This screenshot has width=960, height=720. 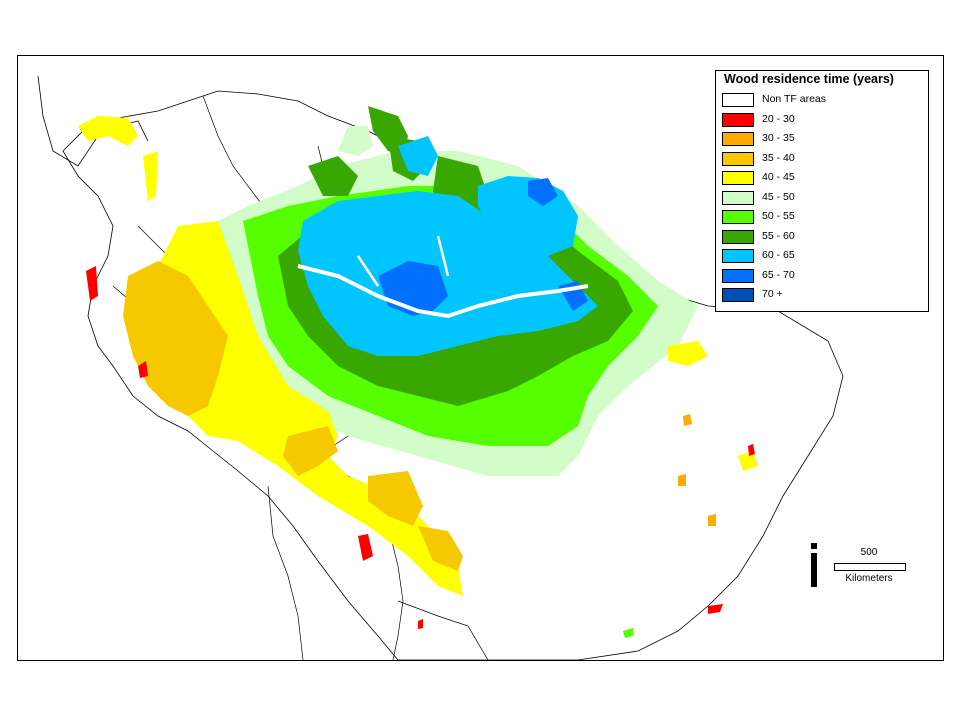 I want to click on legend-label: 40 - 45, so click(x=778, y=177).